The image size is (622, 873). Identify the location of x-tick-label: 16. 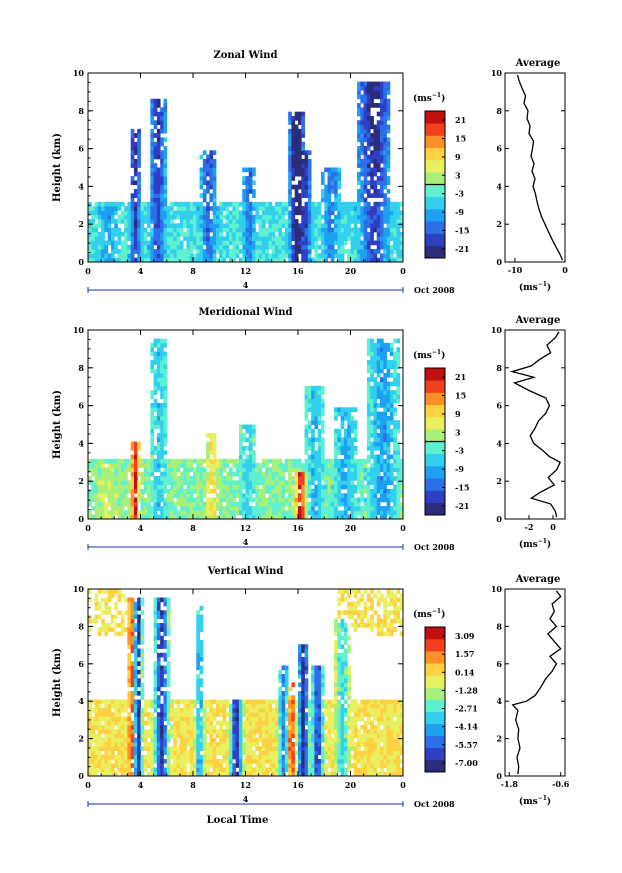
(298, 271).